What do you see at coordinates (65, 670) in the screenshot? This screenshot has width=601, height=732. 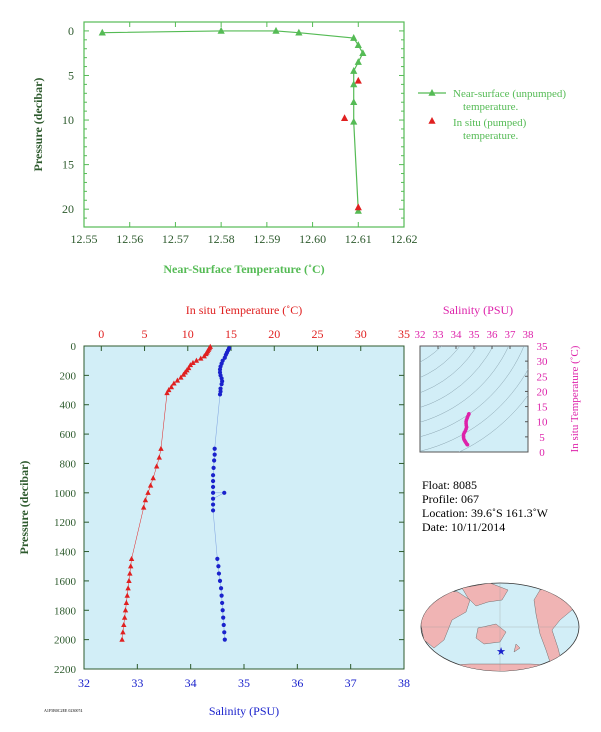 I see `pressure-tick-label: 2200` at bounding box center [65, 670].